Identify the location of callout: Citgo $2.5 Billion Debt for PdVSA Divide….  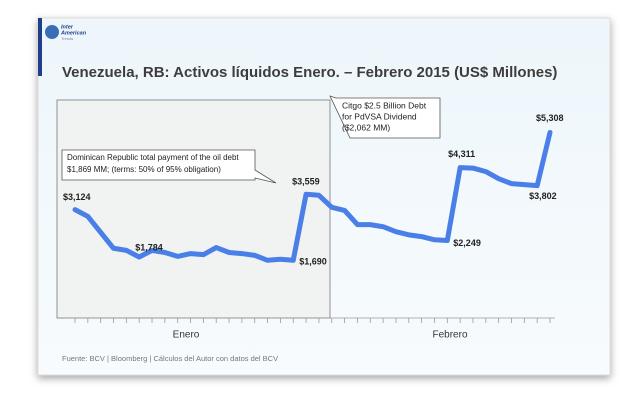
(385, 117).